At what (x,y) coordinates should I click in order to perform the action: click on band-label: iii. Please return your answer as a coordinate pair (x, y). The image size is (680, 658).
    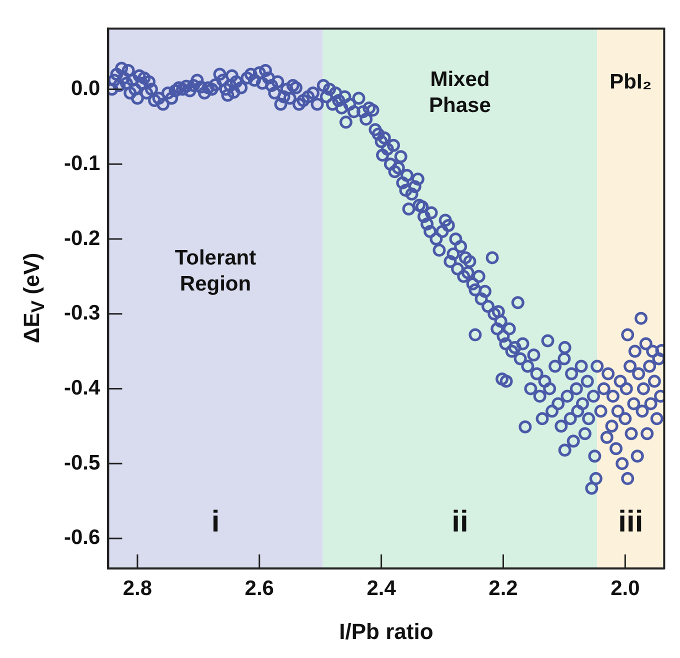
    Looking at the image, I should click on (631, 522).